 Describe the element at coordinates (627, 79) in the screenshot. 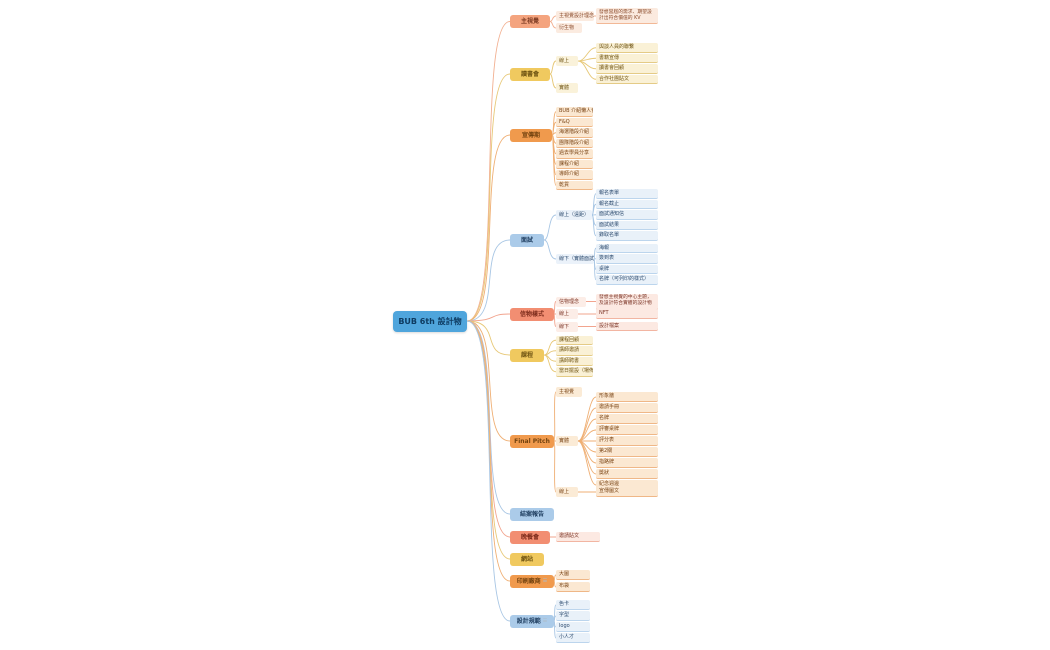

I see `leaf: 合作社團貼文` at that location.